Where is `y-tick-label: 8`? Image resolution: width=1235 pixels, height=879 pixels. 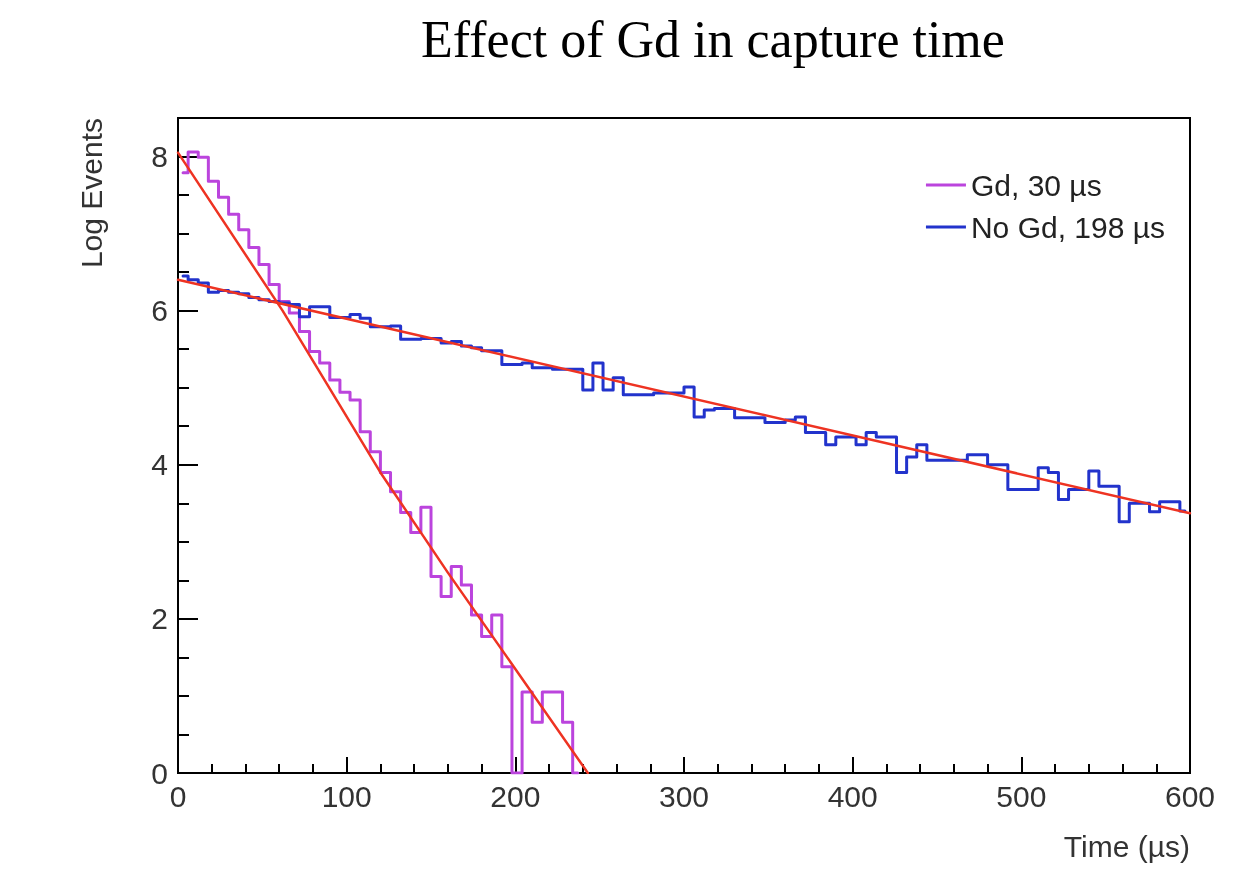 y-tick-label: 8 is located at coordinates (159, 157).